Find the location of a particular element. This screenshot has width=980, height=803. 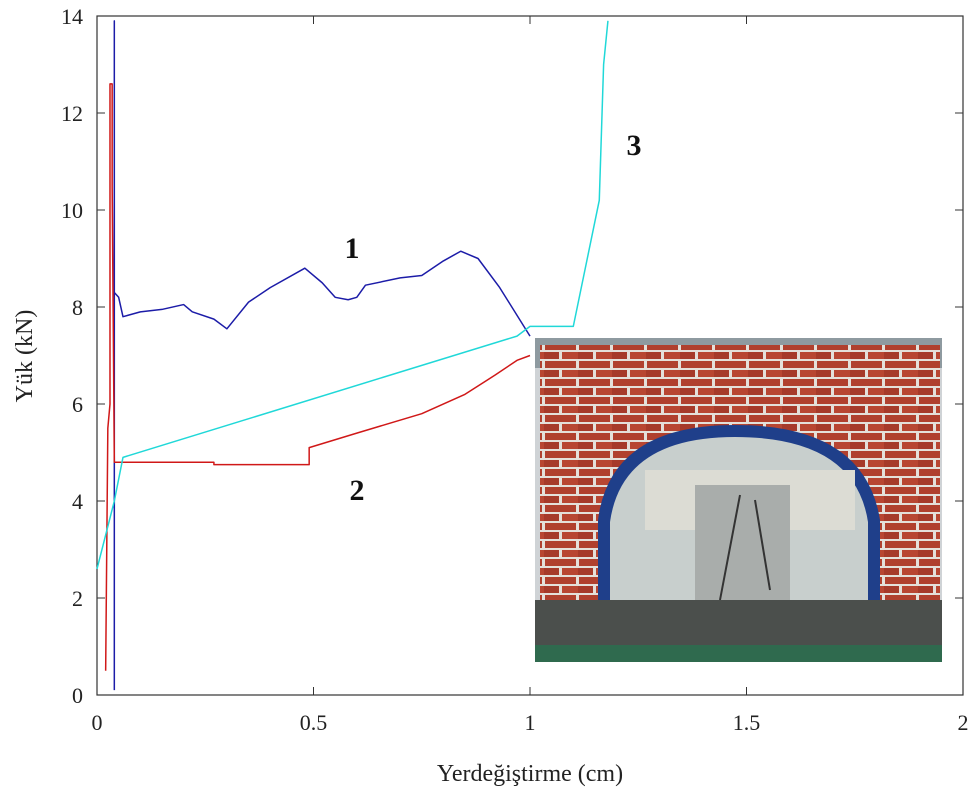

series-label: 3 is located at coordinates (634, 145).